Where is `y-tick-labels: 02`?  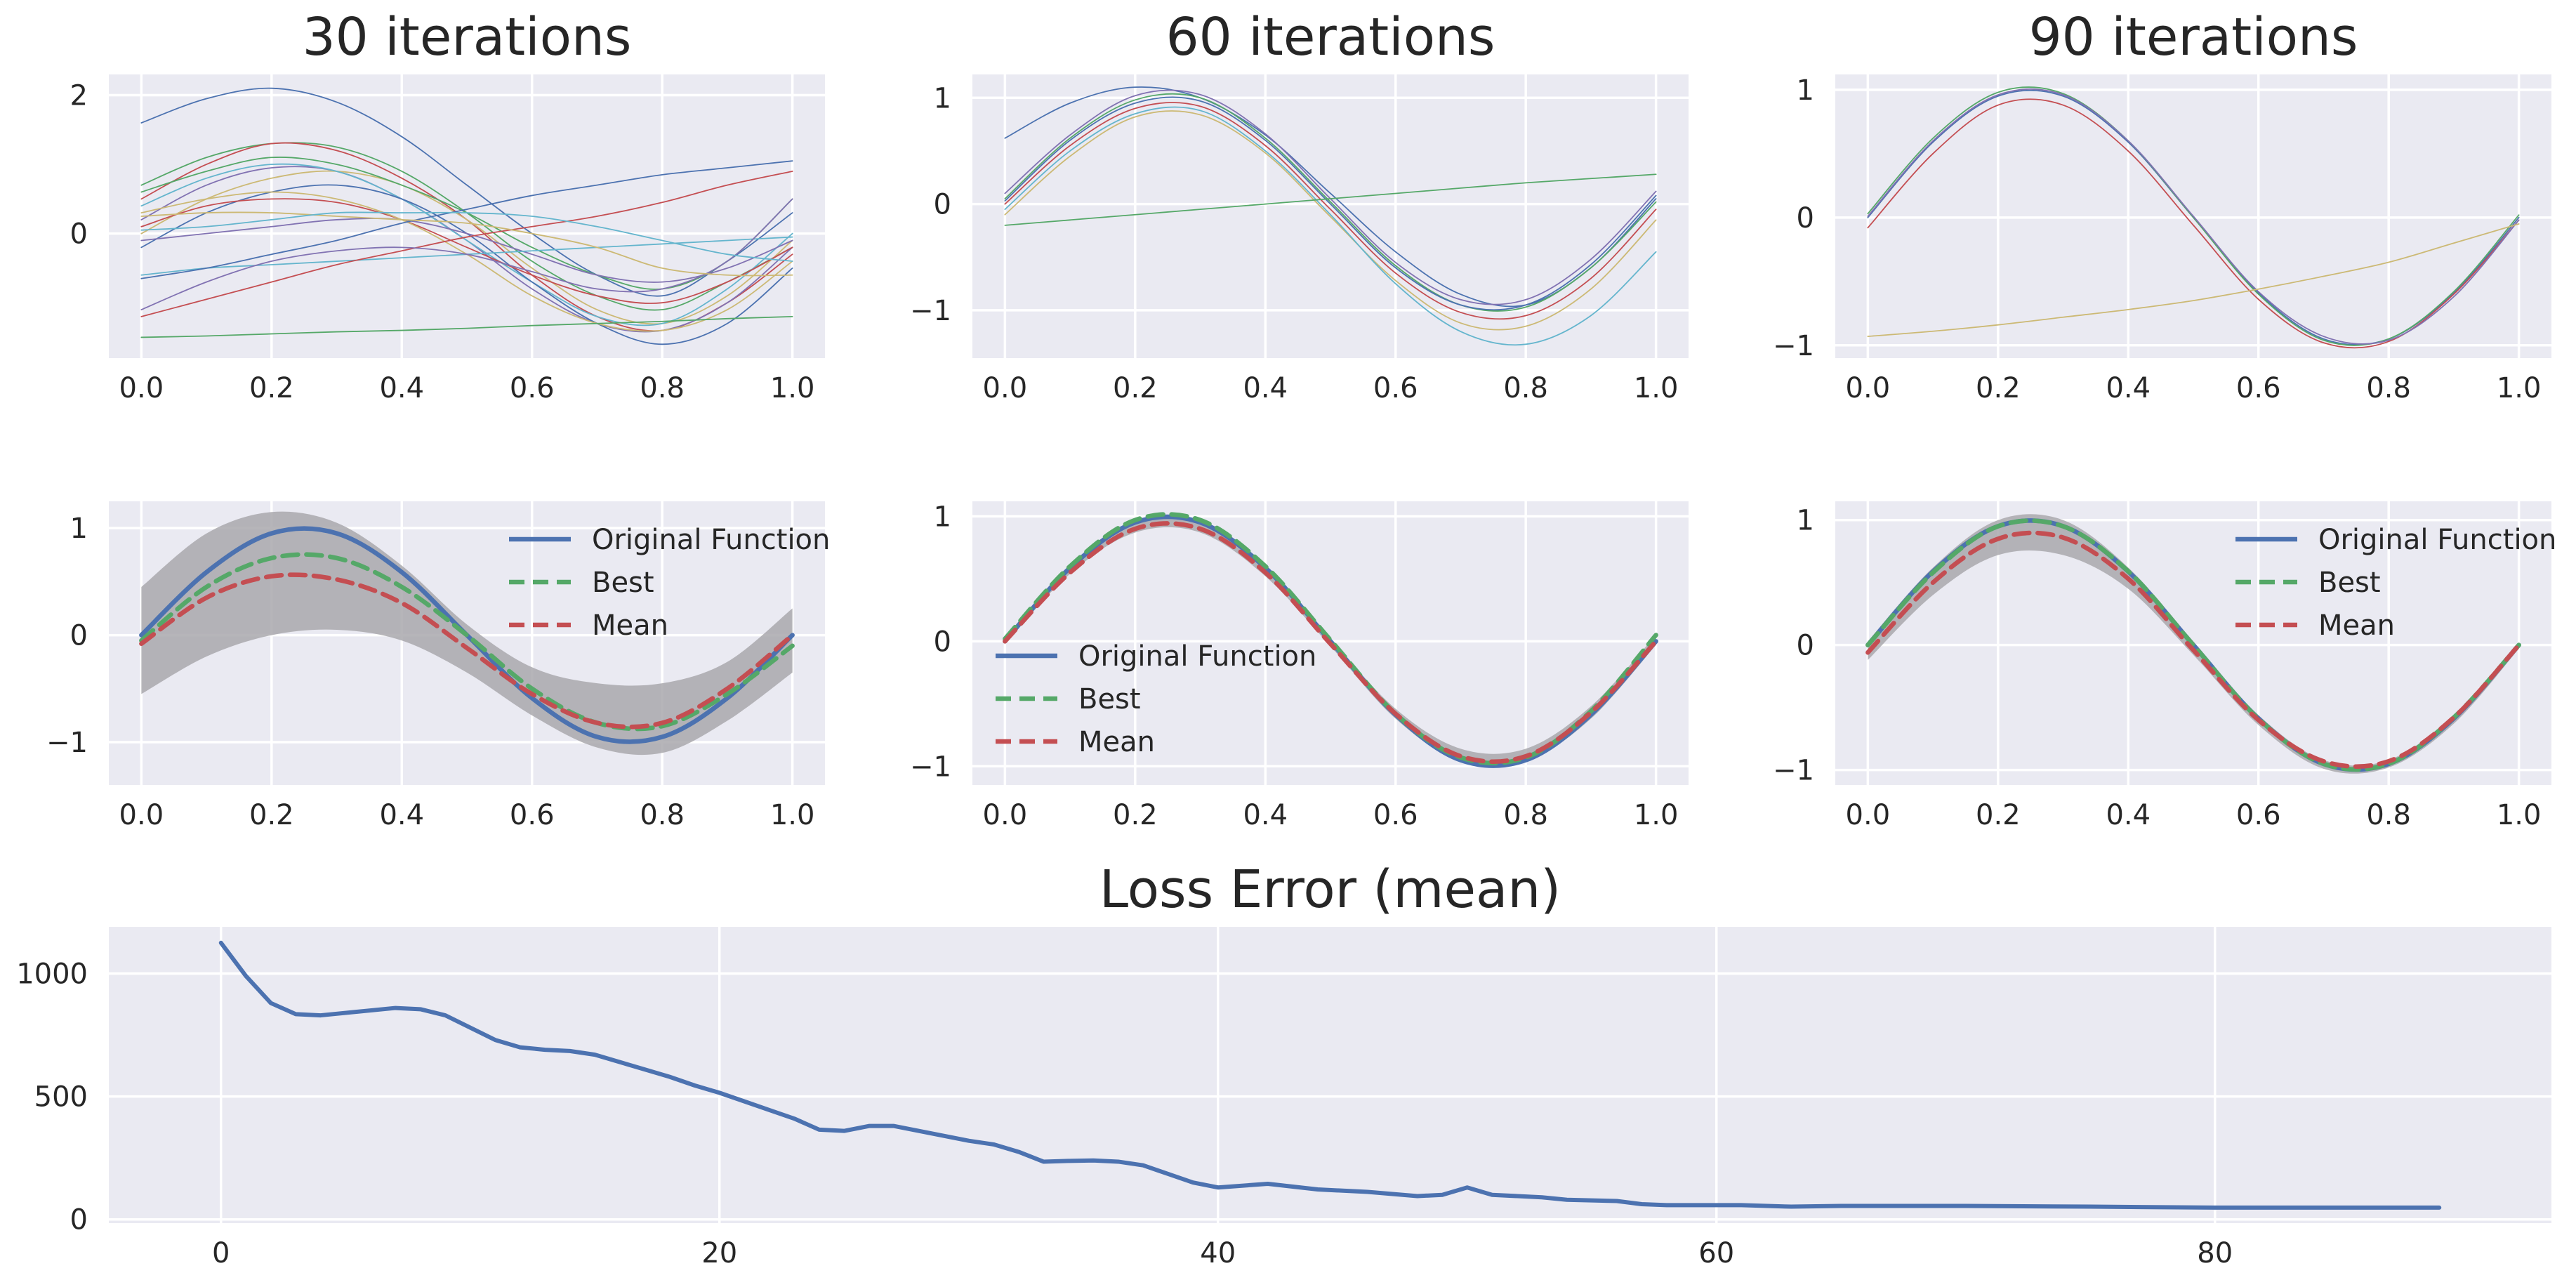
y-tick-labels: 02 is located at coordinates (79, 165).